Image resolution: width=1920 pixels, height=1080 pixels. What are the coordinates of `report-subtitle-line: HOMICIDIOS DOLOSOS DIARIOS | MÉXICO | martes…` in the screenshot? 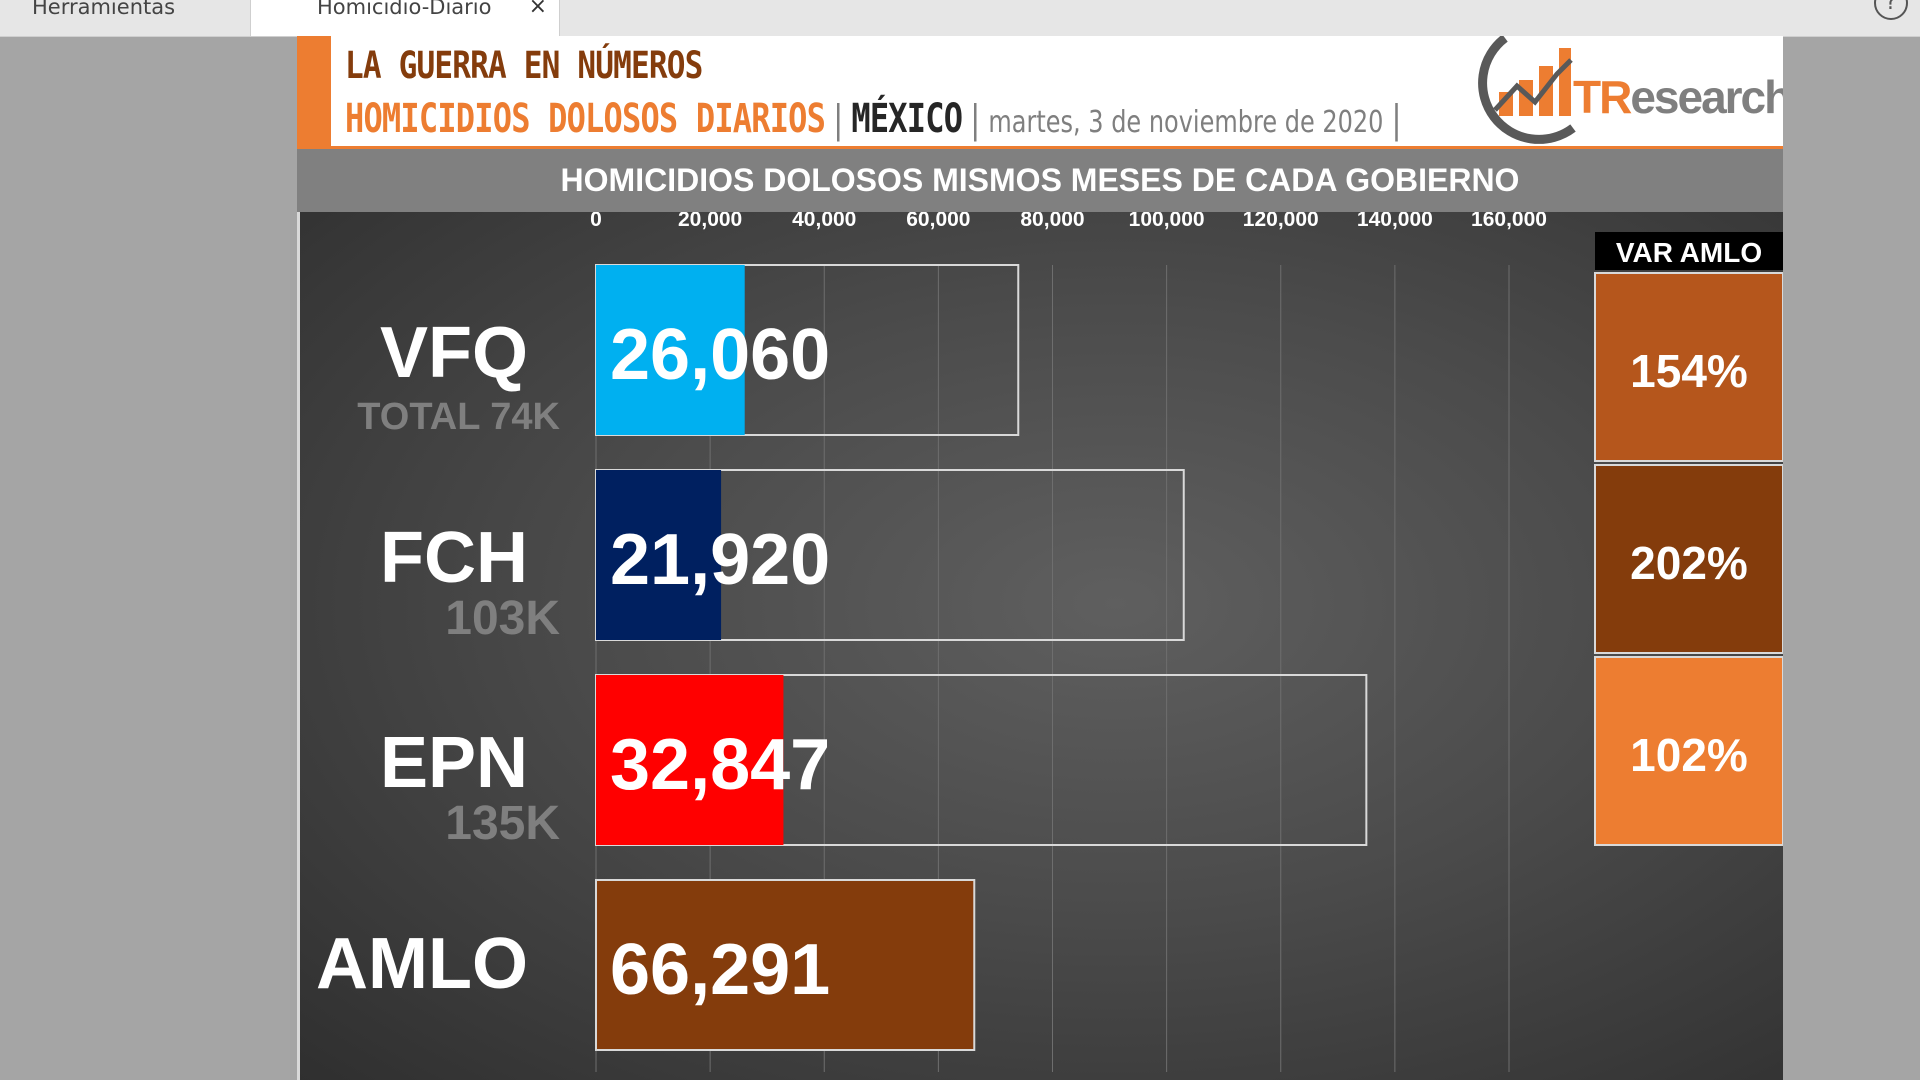 It's located at (877, 119).